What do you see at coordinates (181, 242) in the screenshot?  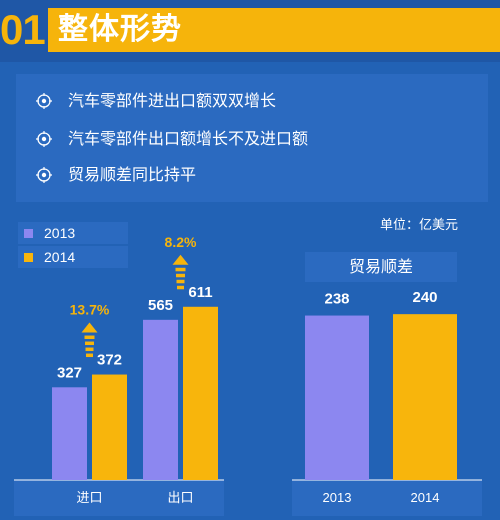 I see `growth-rate-label: 8.2%` at bounding box center [181, 242].